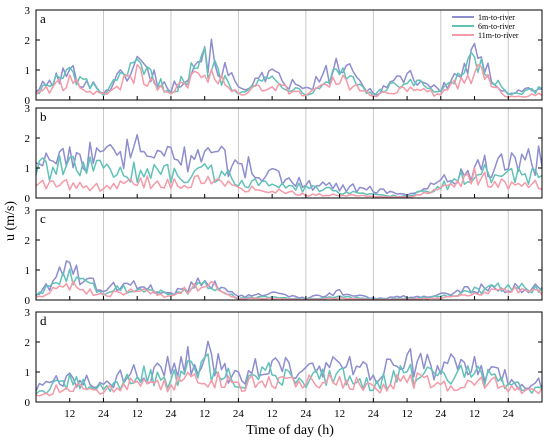 The image size is (550, 441). Describe the element at coordinates (43, 116) in the screenshot. I see `panel-label: b` at that location.